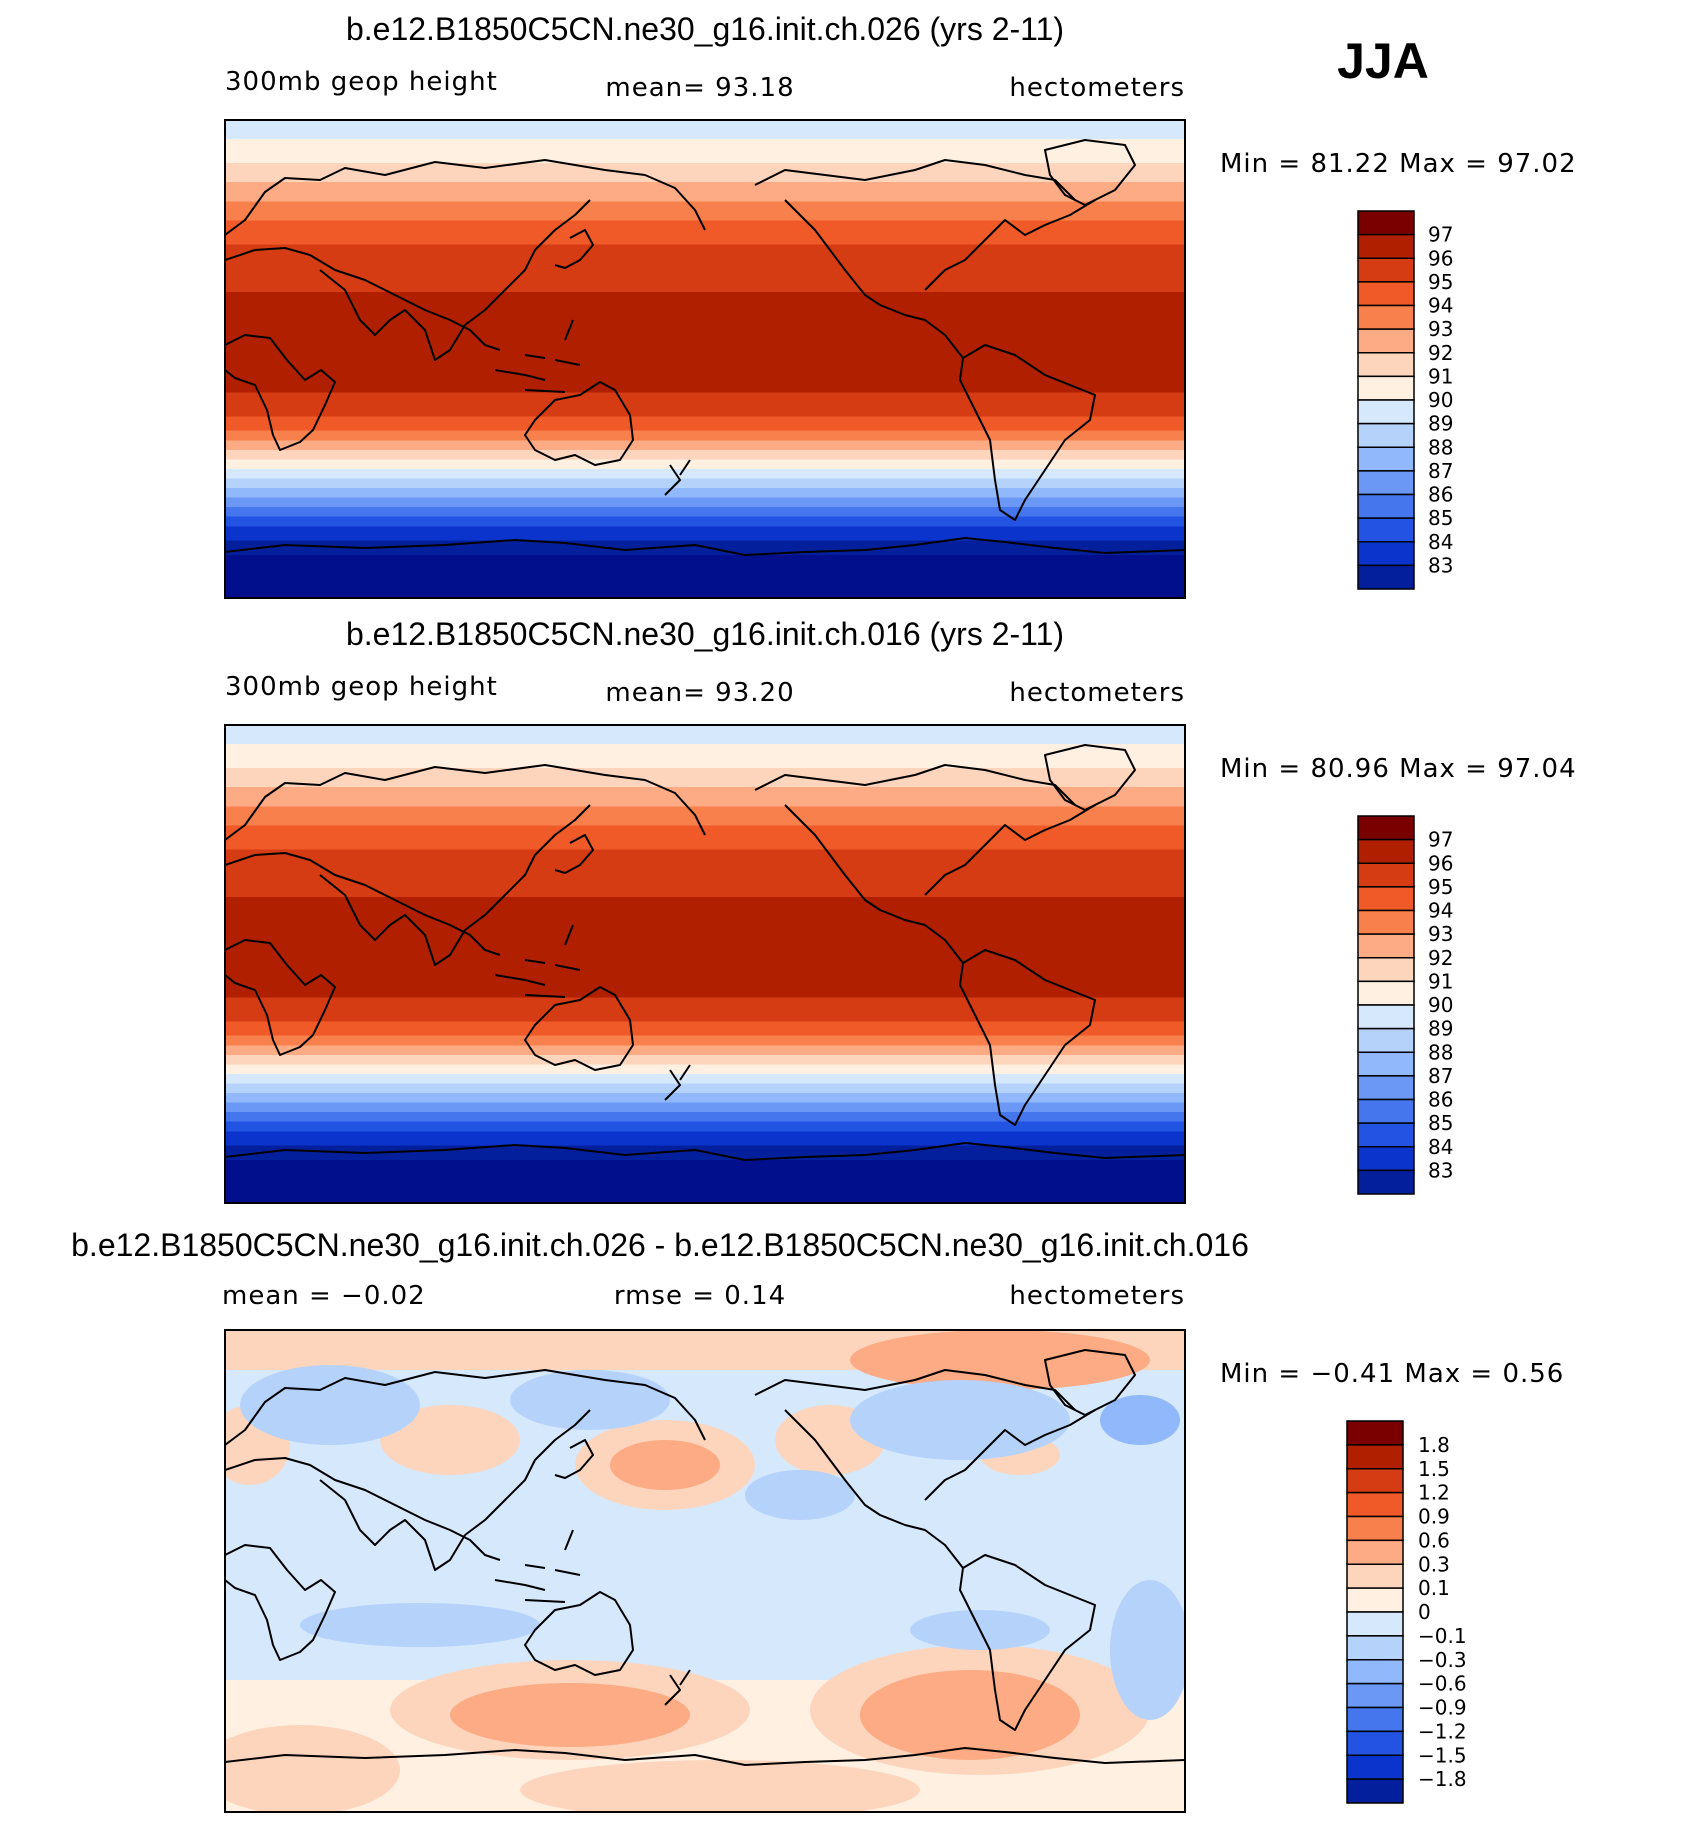  Describe the element at coordinates (1434, 1445) in the screenshot. I see `colorbar-tick-label: 1.8` at that location.